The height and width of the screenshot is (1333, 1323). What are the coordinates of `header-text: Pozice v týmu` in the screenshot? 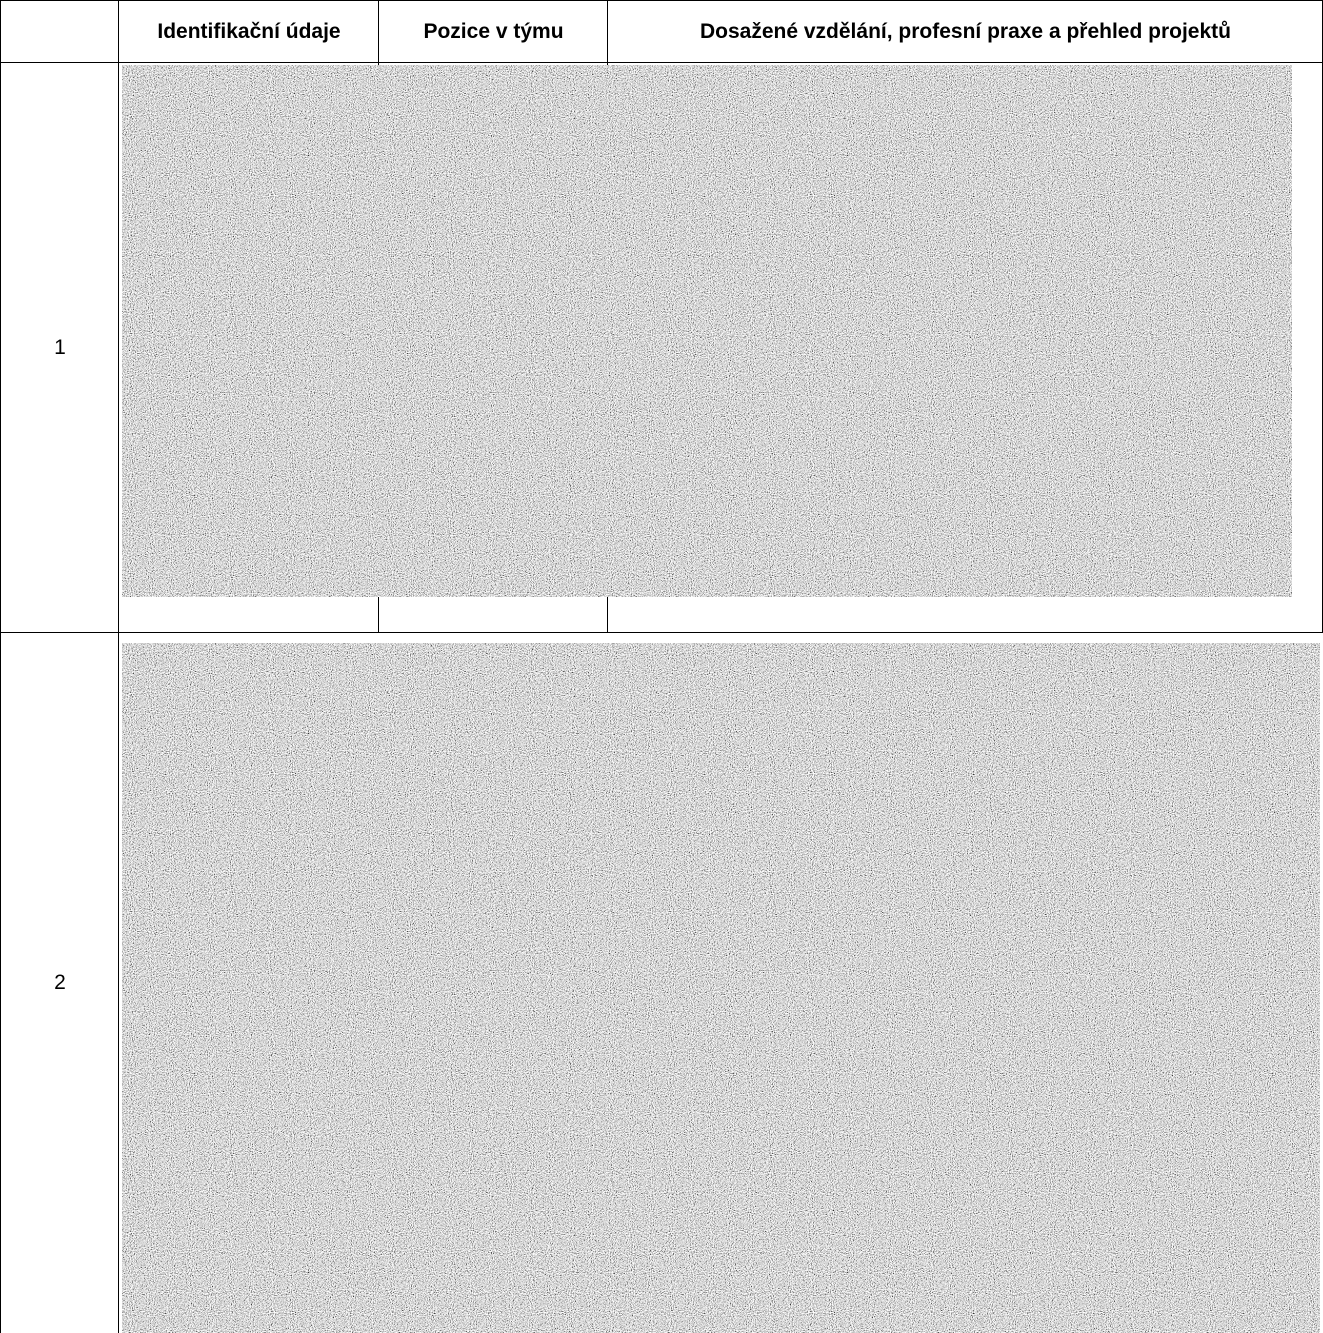 It's located at (493, 31).